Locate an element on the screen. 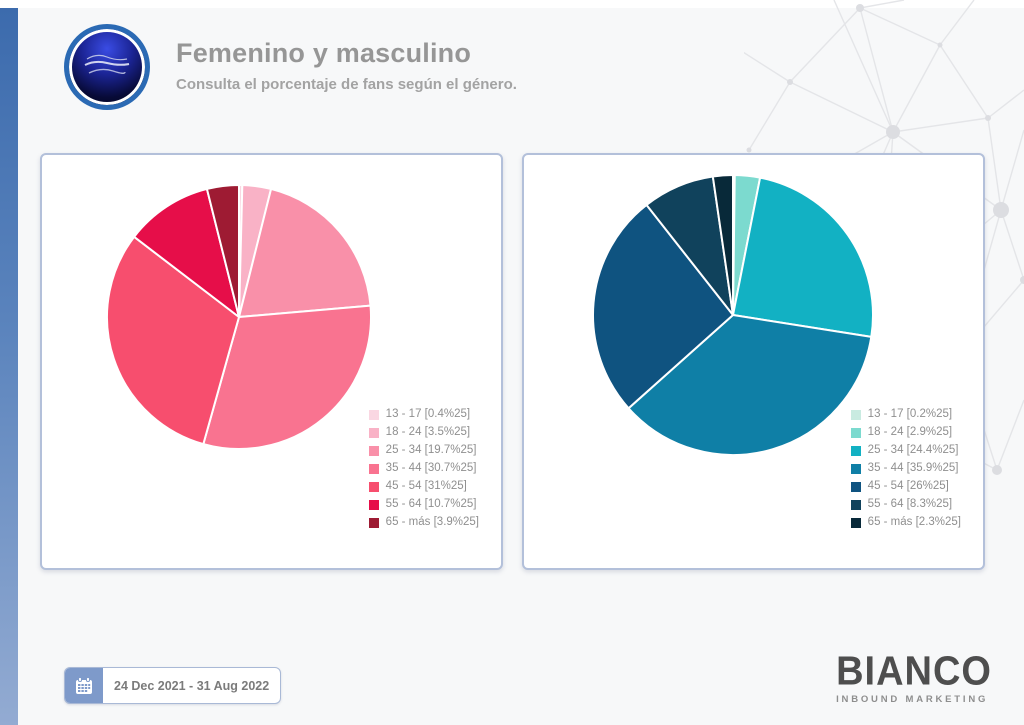  femenino-pie-chart is located at coordinates (239, 316).